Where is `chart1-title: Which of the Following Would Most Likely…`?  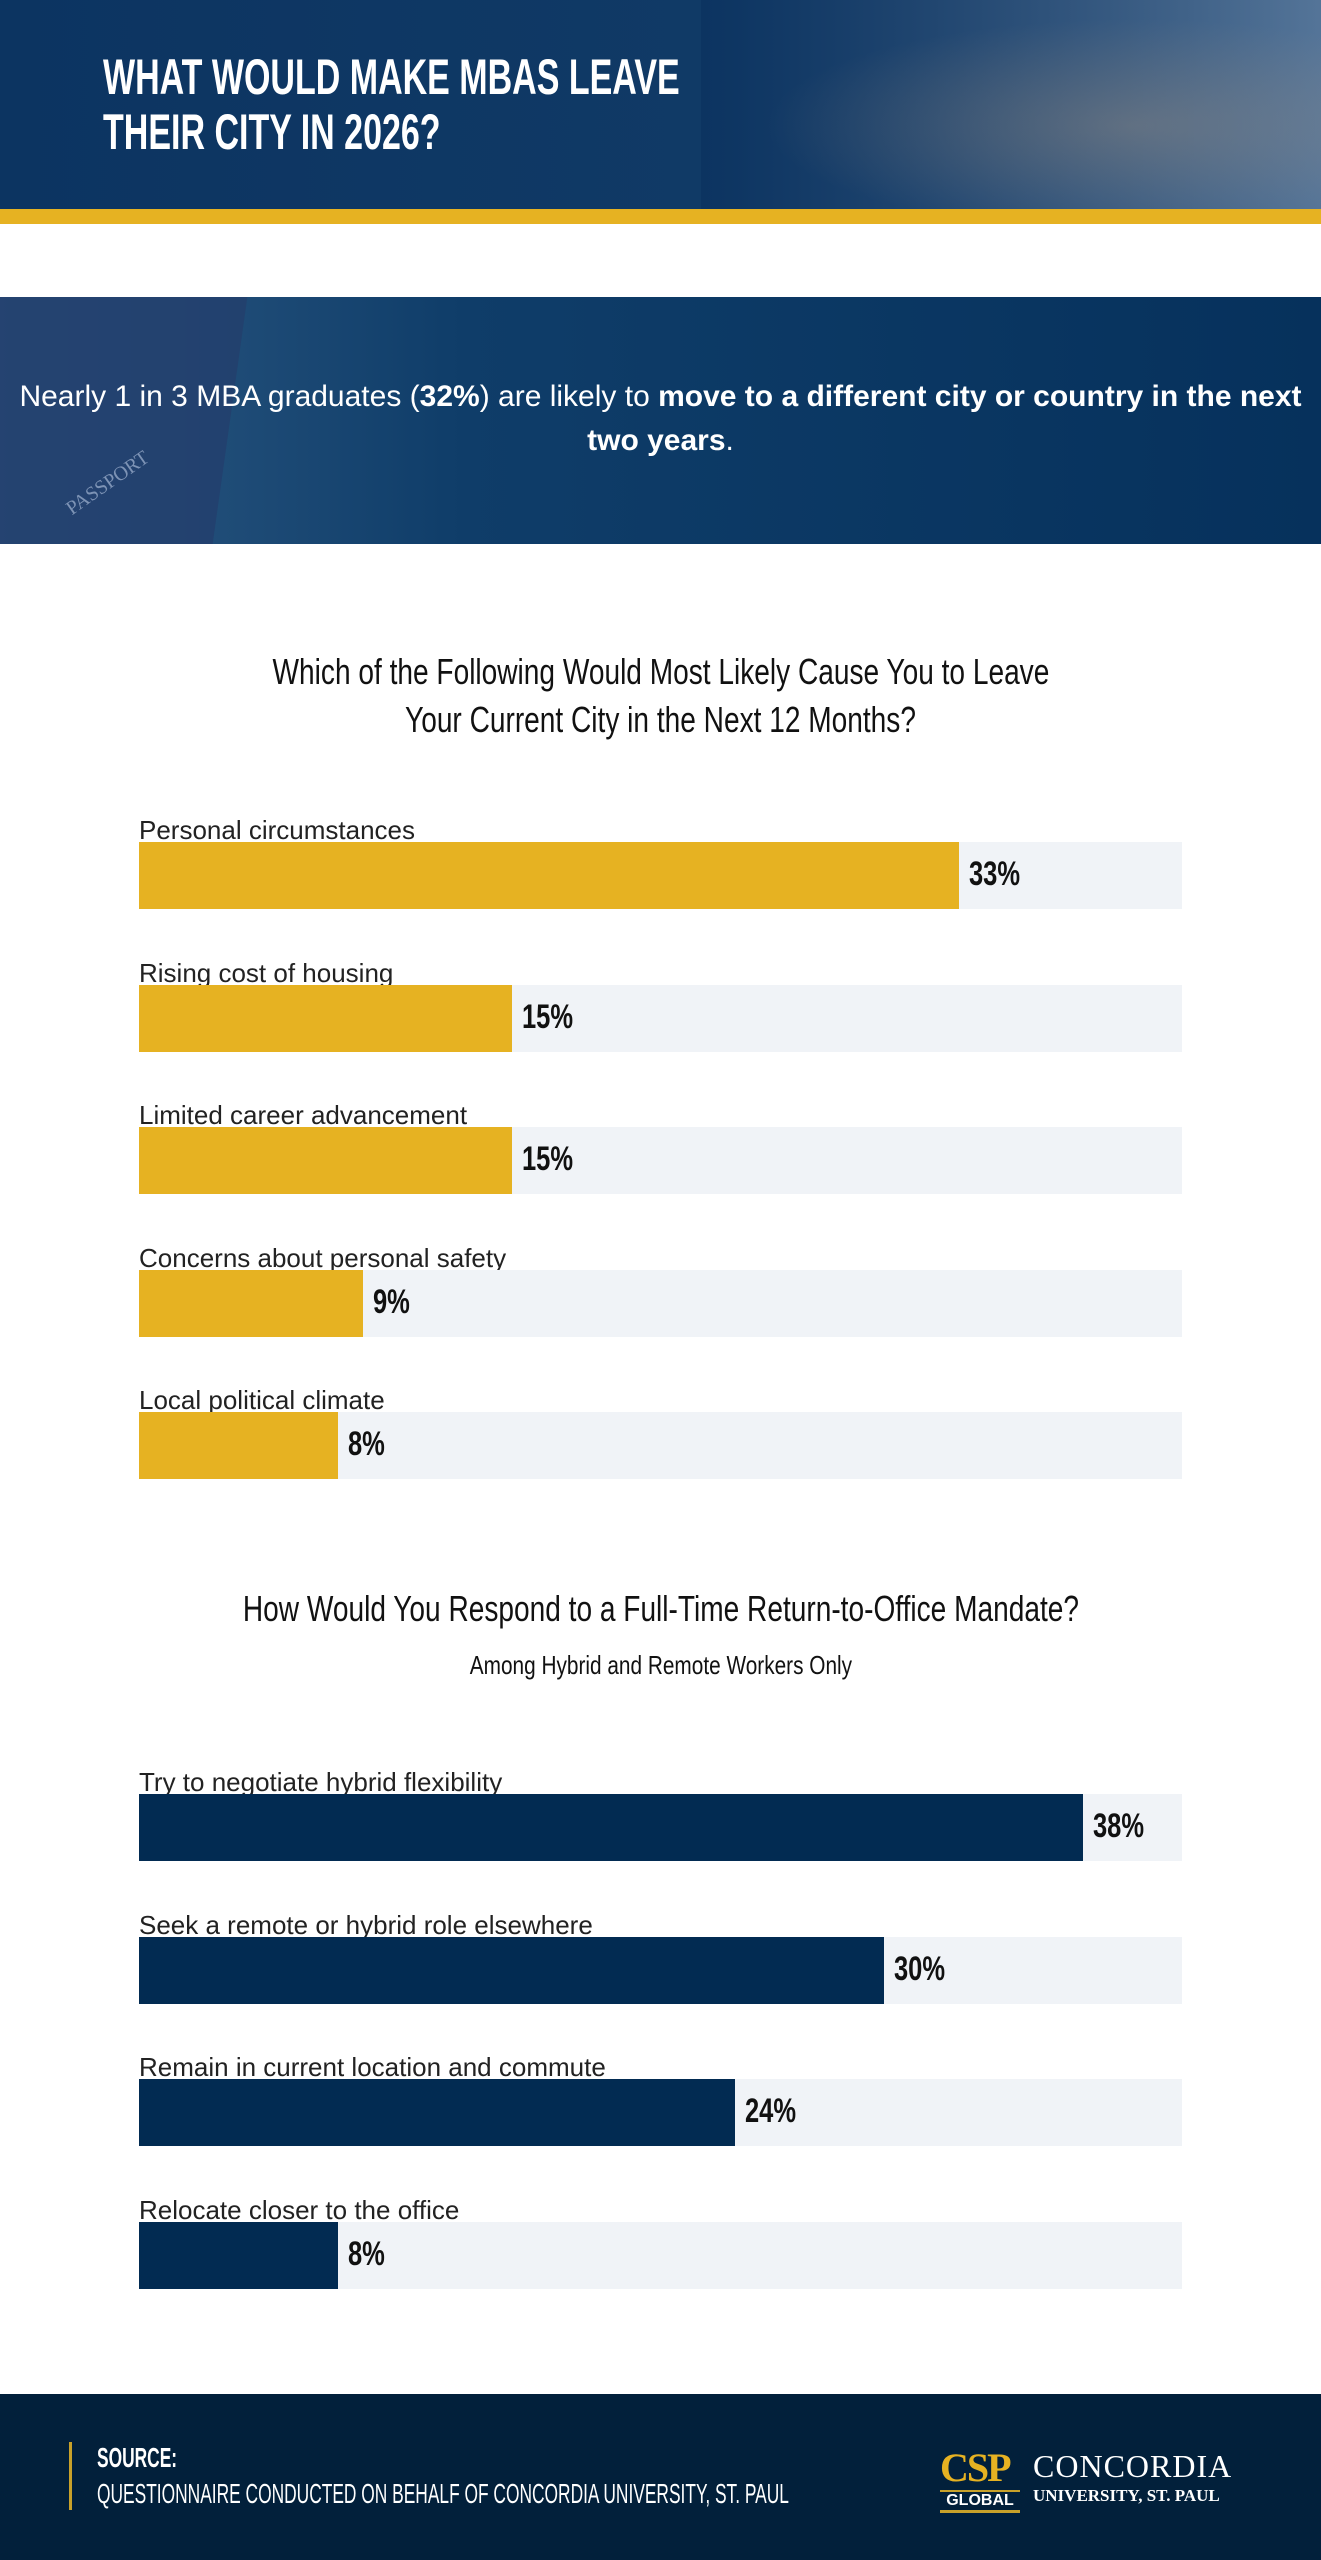 chart1-title: Which of the Following Would Most Likely… is located at coordinates (660, 696).